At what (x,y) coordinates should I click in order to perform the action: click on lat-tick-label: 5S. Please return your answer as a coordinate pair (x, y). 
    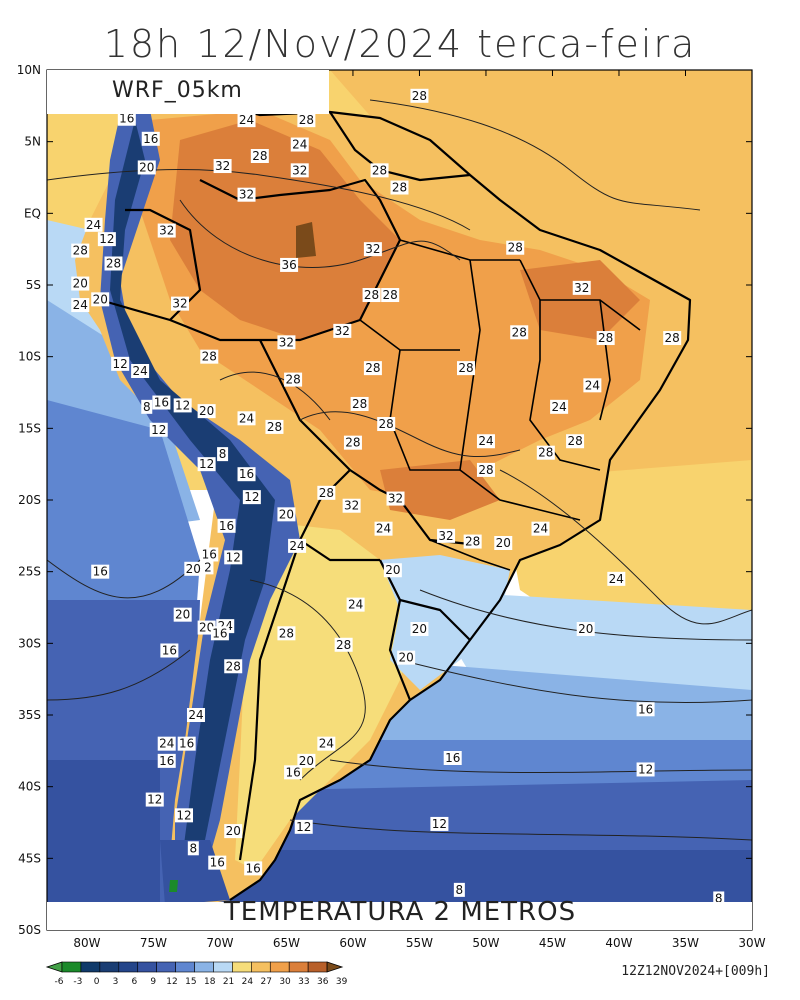
    Looking at the image, I should click on (33, 285).